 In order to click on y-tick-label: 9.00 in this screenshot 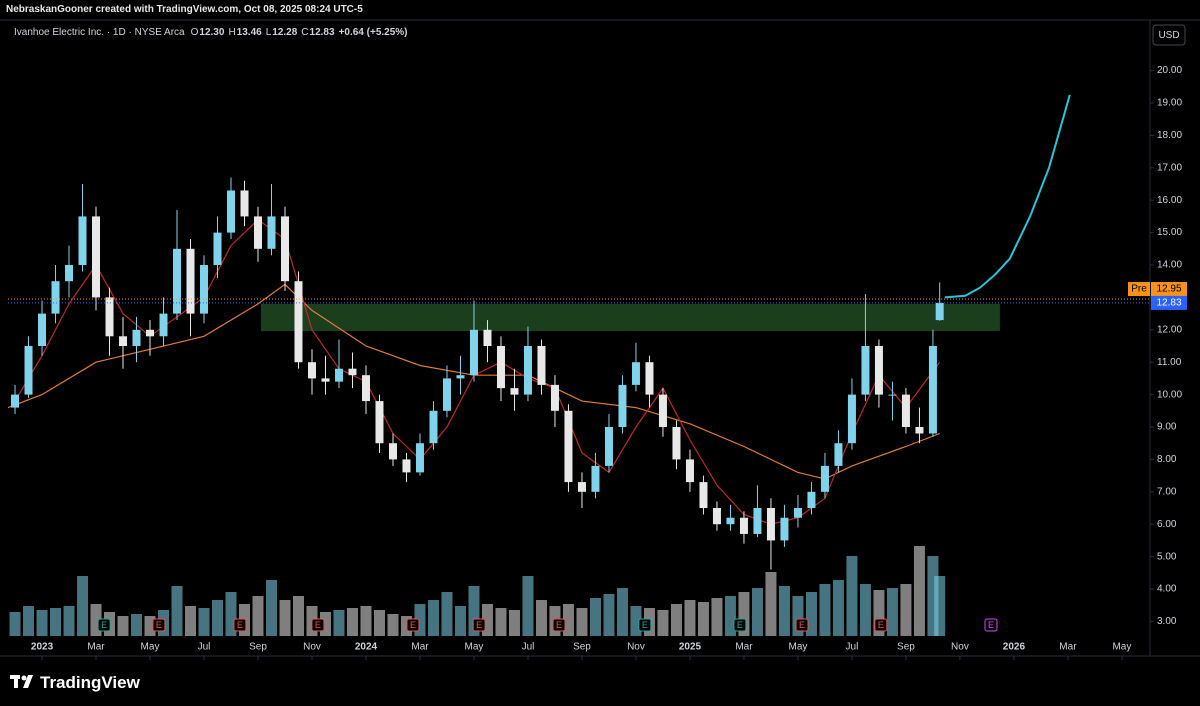, I will do `click(1167, 427)`.